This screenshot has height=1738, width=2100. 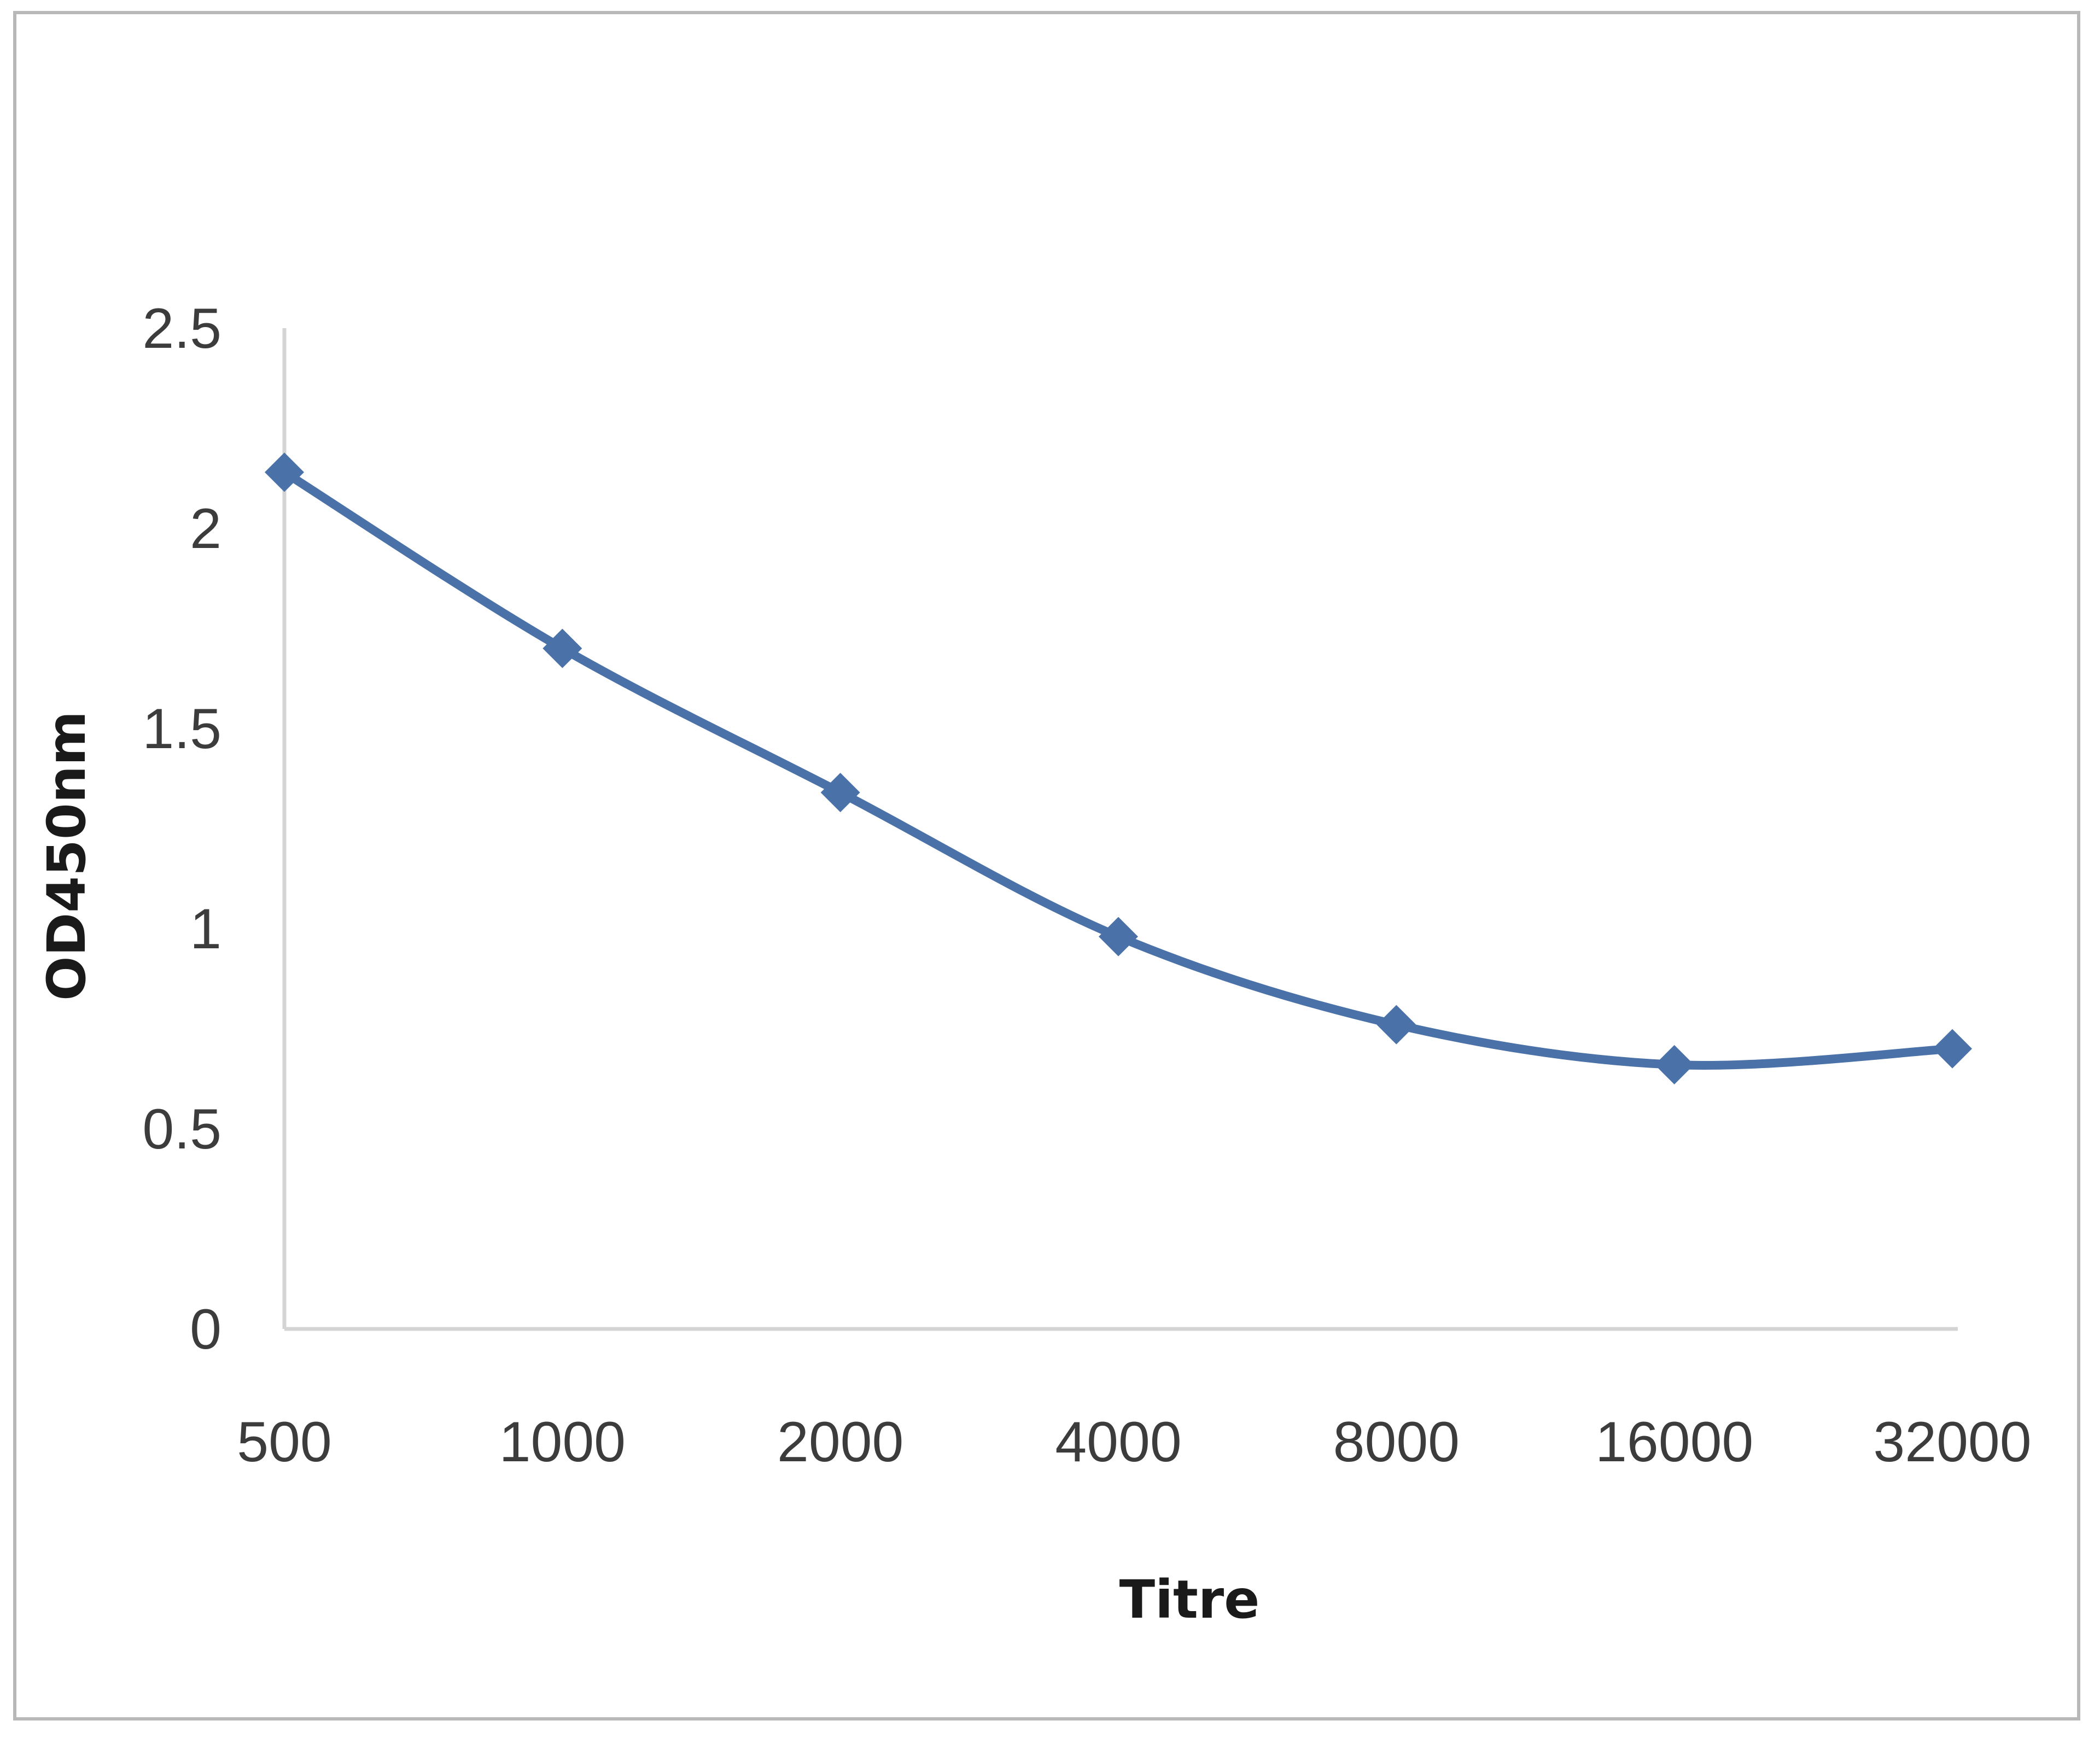 What do you see at coordinates (1189, 1599) in the screenshot?
I see `x-axis-title: Titre` at bounding box center [1189, 1599].